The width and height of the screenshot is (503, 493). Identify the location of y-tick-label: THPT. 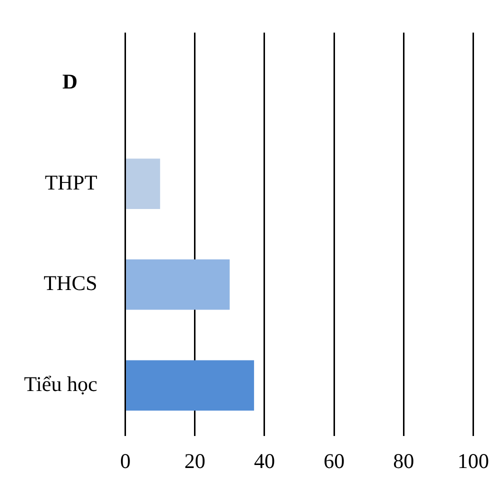
(71, 182).